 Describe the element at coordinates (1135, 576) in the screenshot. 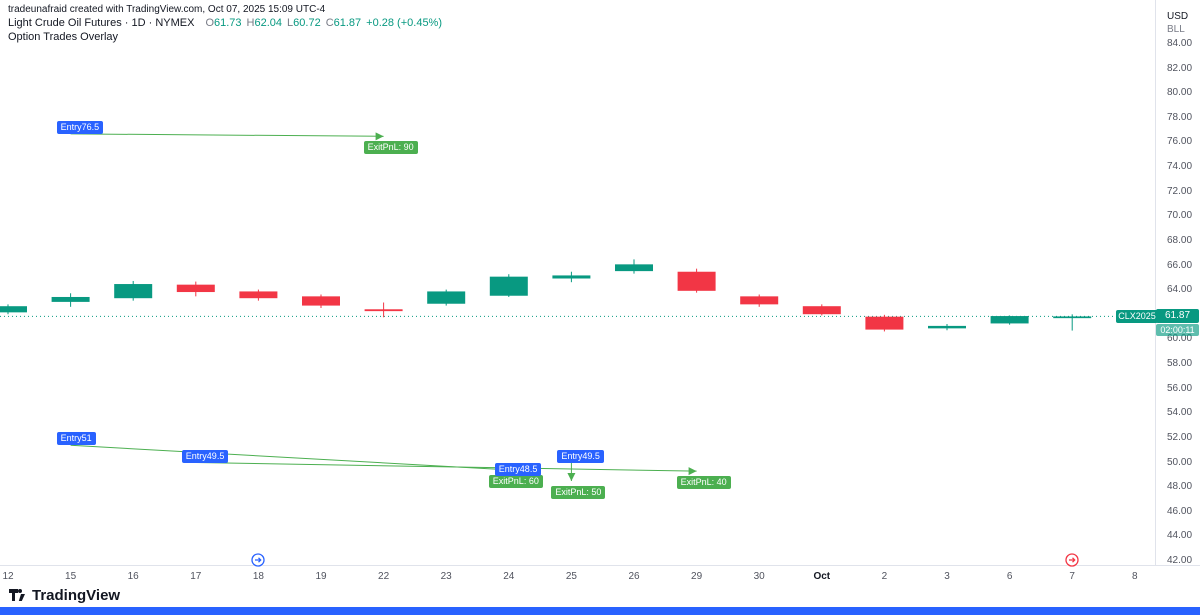

I see `time-tick-label: 8` at that location.